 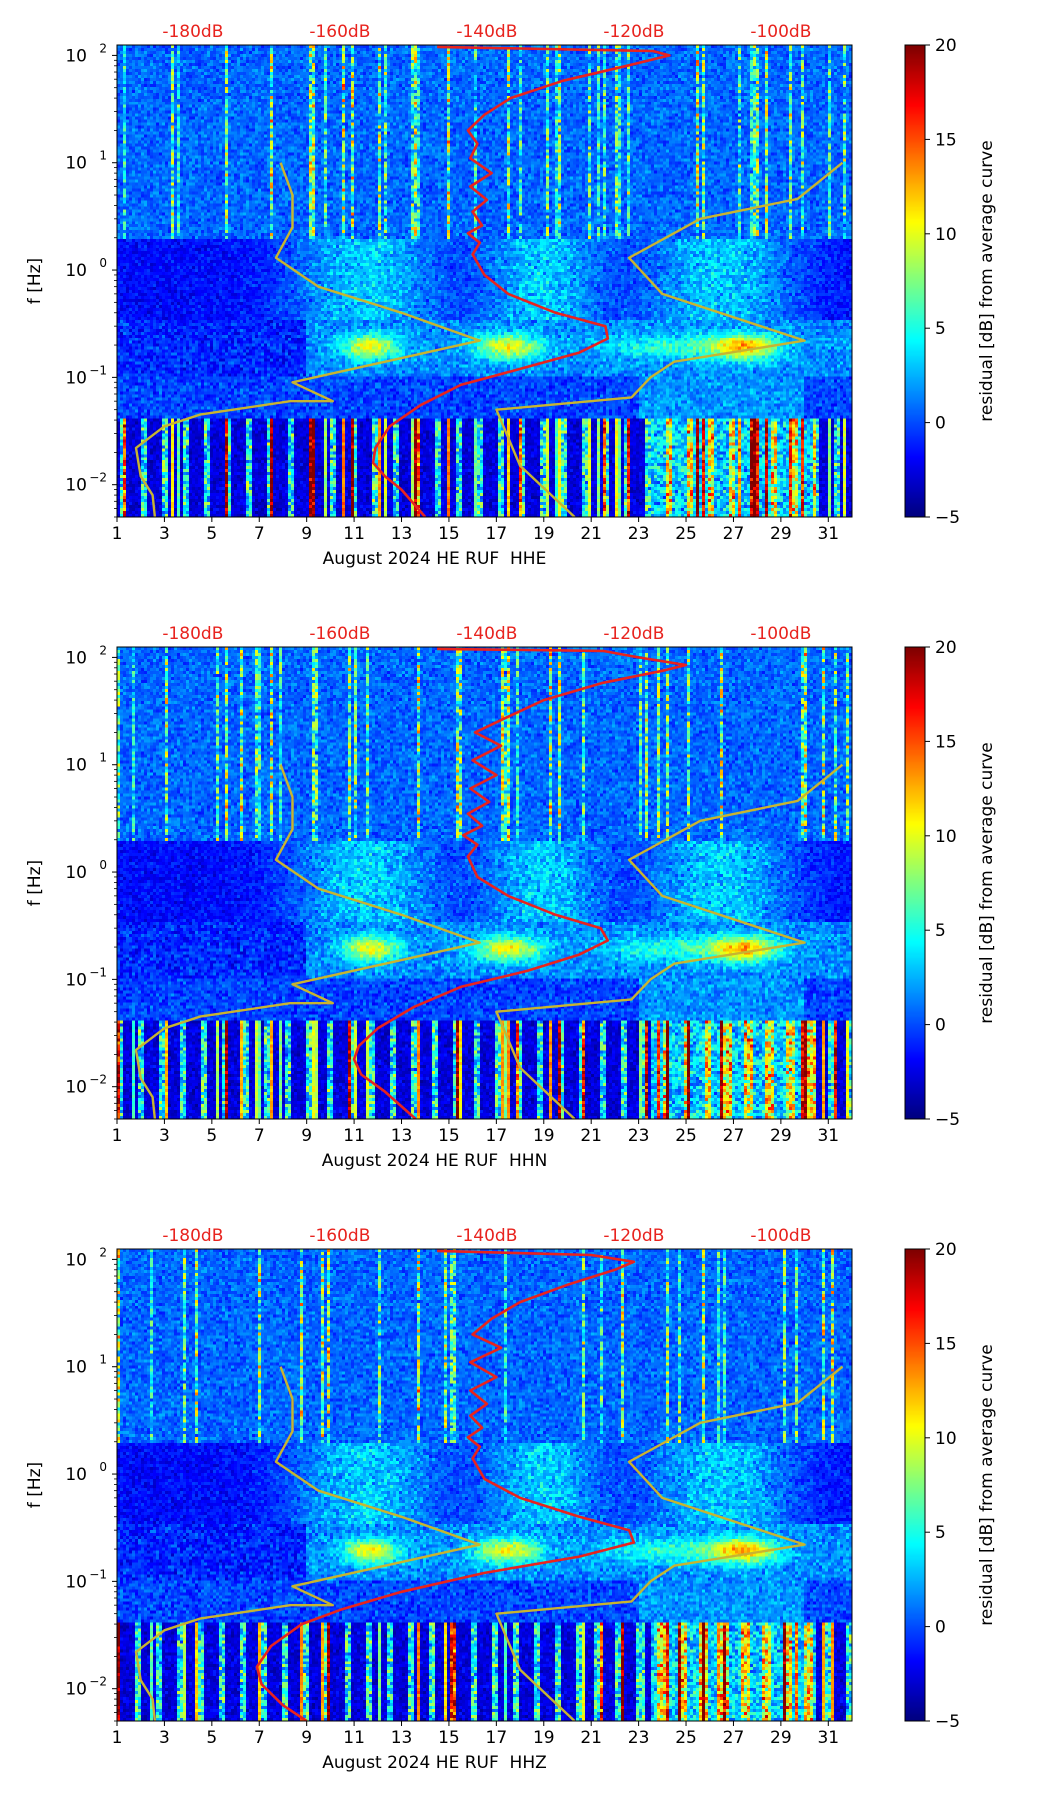 What do you see at coordinates (946, 742) in the screenshot?
I see `colorbar-tick-label-hhn: 15` at bounding box center [946, 742].